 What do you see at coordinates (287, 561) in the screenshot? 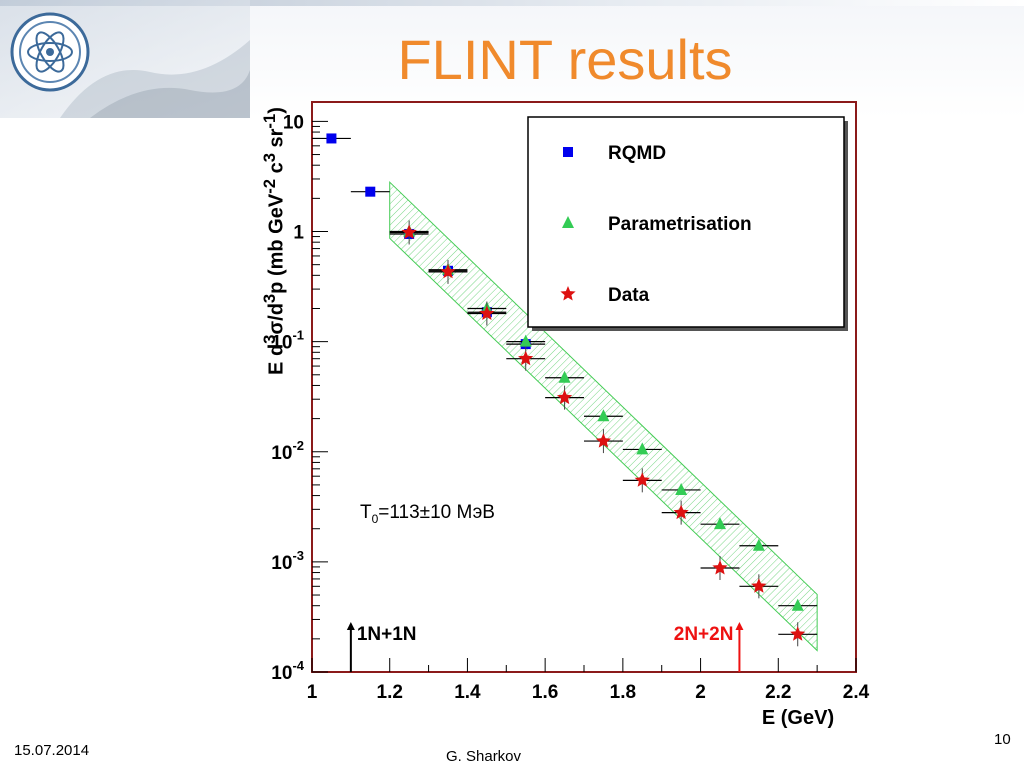
I see `y-tick-label: 10⁻³` at bounding box center [287, 561].